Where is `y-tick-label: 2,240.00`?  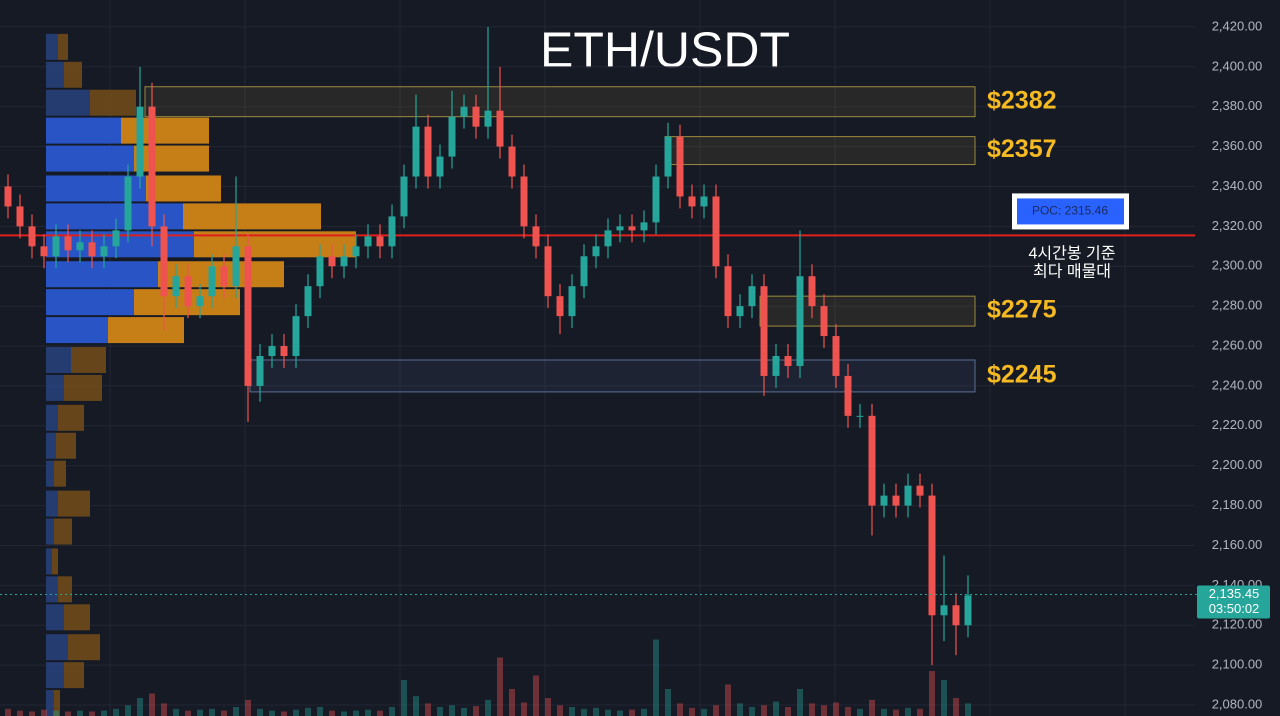 y-tick-label: 2,240.00 is located at coordinates (1237, 384).